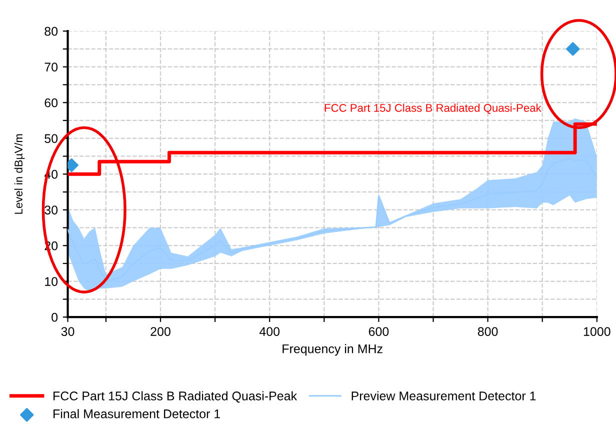  What do you see at coordinates (51, 281) in the screenshot?
I see `y-tick-label: 10` at bounding box center [51, 281].